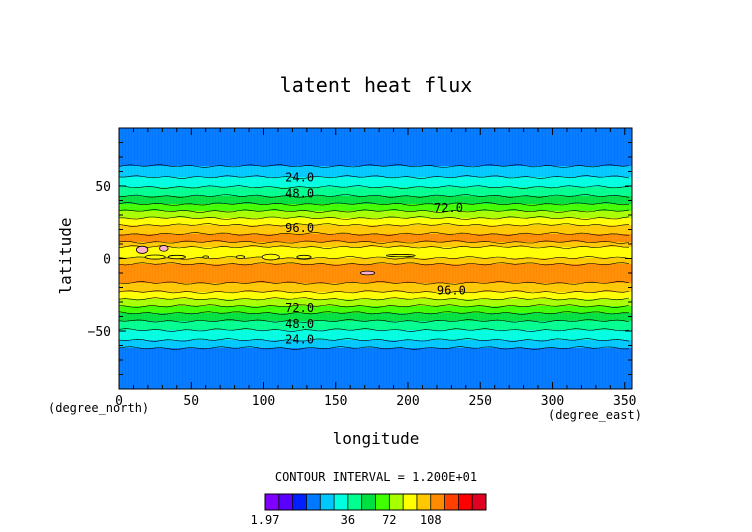 The width and height of the screenshot is (752, 532). I want to click on x-tick-label: 150, so click(335, 401).